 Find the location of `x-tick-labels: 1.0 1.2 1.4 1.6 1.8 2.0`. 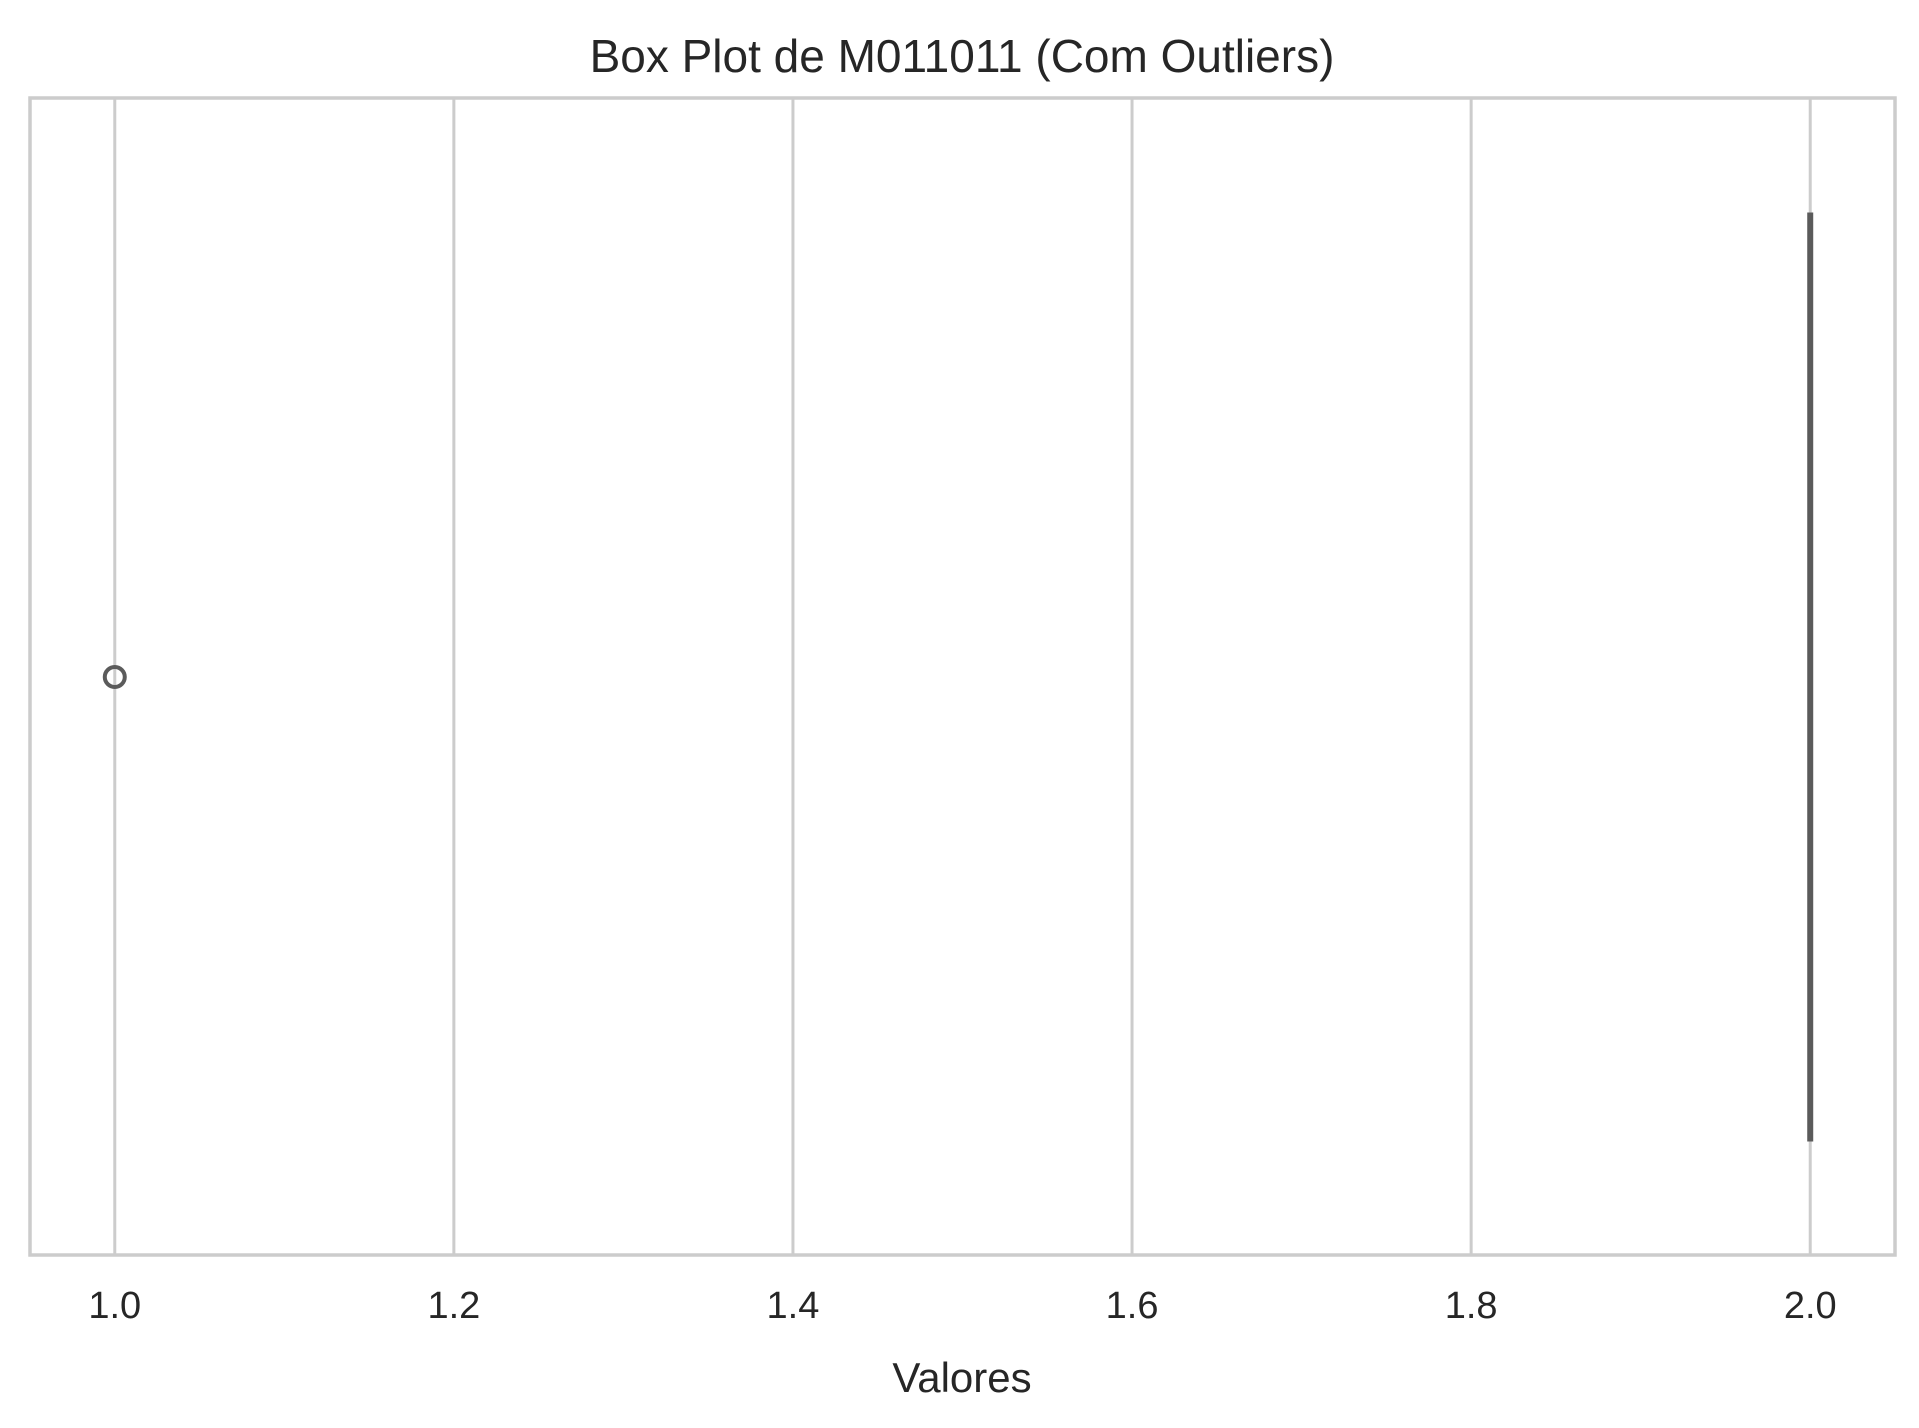

x-tick-labels: 1.0 1.2 1.4 1.6 1.8 2.0 is located at coordinates (962, 1306).